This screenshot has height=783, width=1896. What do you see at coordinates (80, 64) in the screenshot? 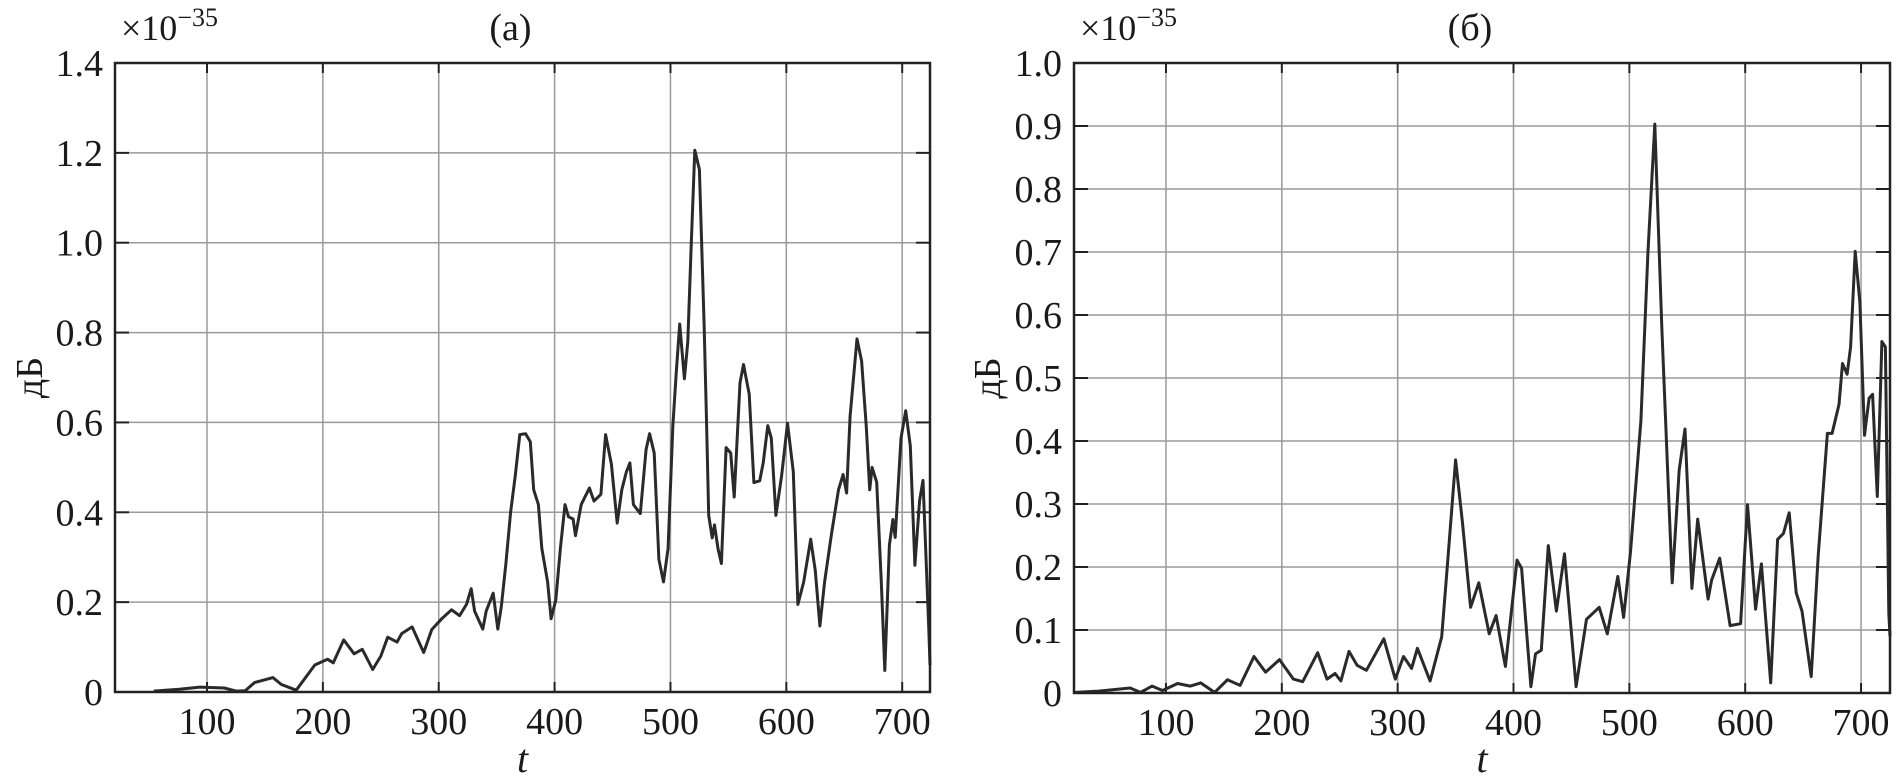
I see `y-tick-label: 1.4` at bounding box center [80, 64].